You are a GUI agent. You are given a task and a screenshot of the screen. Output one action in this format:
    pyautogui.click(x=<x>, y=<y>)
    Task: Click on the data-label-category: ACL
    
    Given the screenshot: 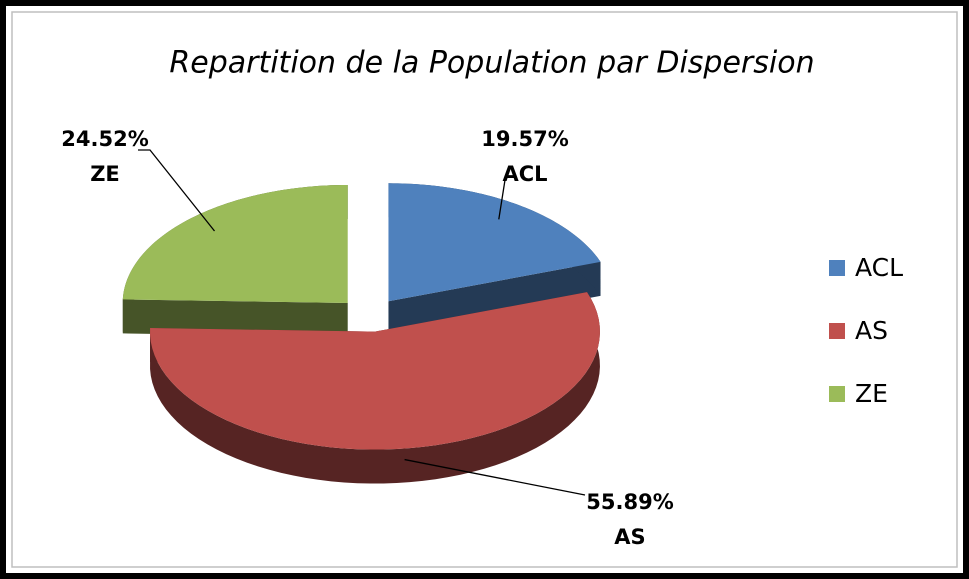 What is the action you would take?
    pyautogui.click(x=524, y=174)
    